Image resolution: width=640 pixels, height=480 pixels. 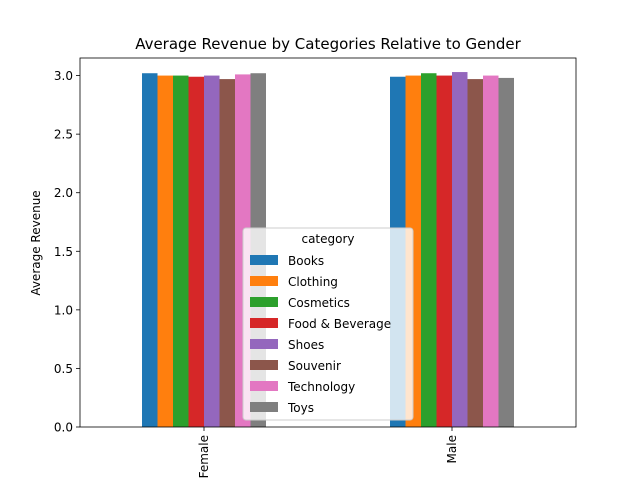 I want to click on bar-cosmetics-male, so click(x=429, y=250).